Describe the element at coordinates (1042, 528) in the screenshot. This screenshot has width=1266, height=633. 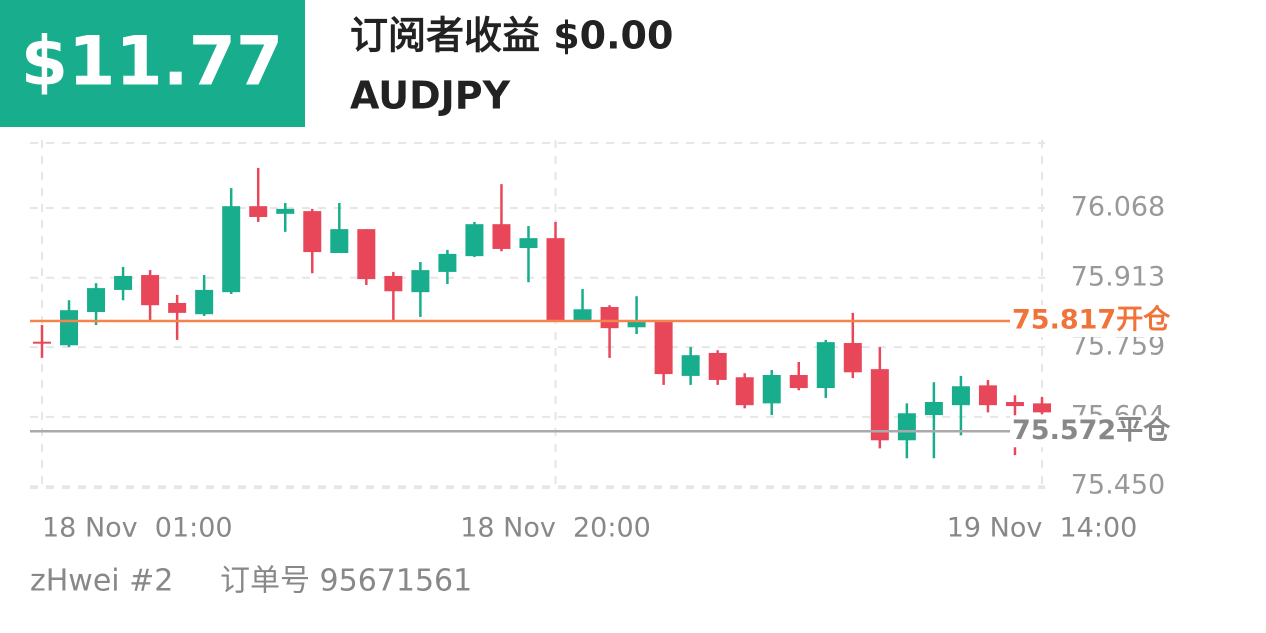
I see `x-tick-label: 19 Nov 14:00` at that location.